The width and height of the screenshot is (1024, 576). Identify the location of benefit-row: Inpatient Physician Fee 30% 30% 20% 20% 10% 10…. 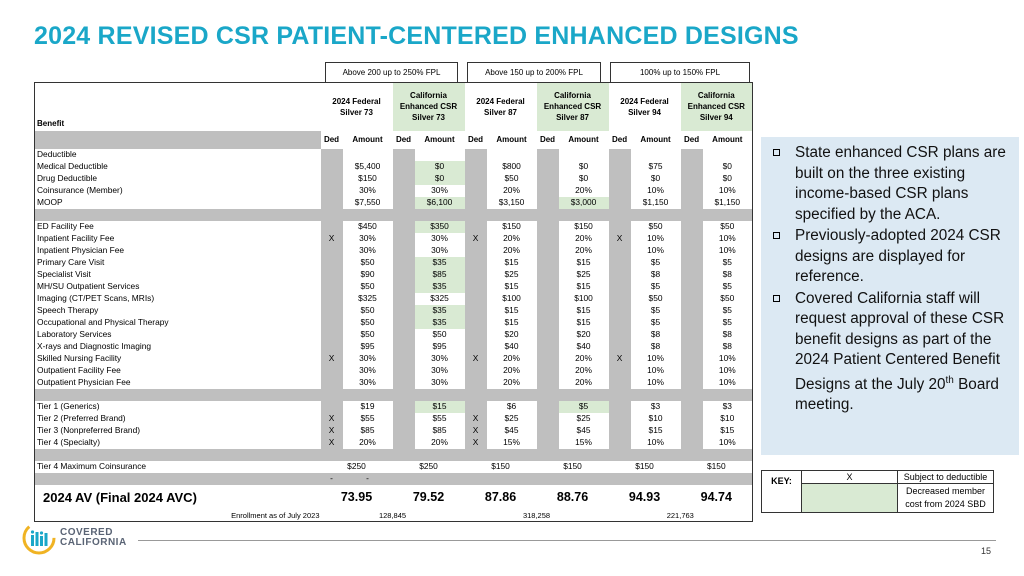
(394, 250).